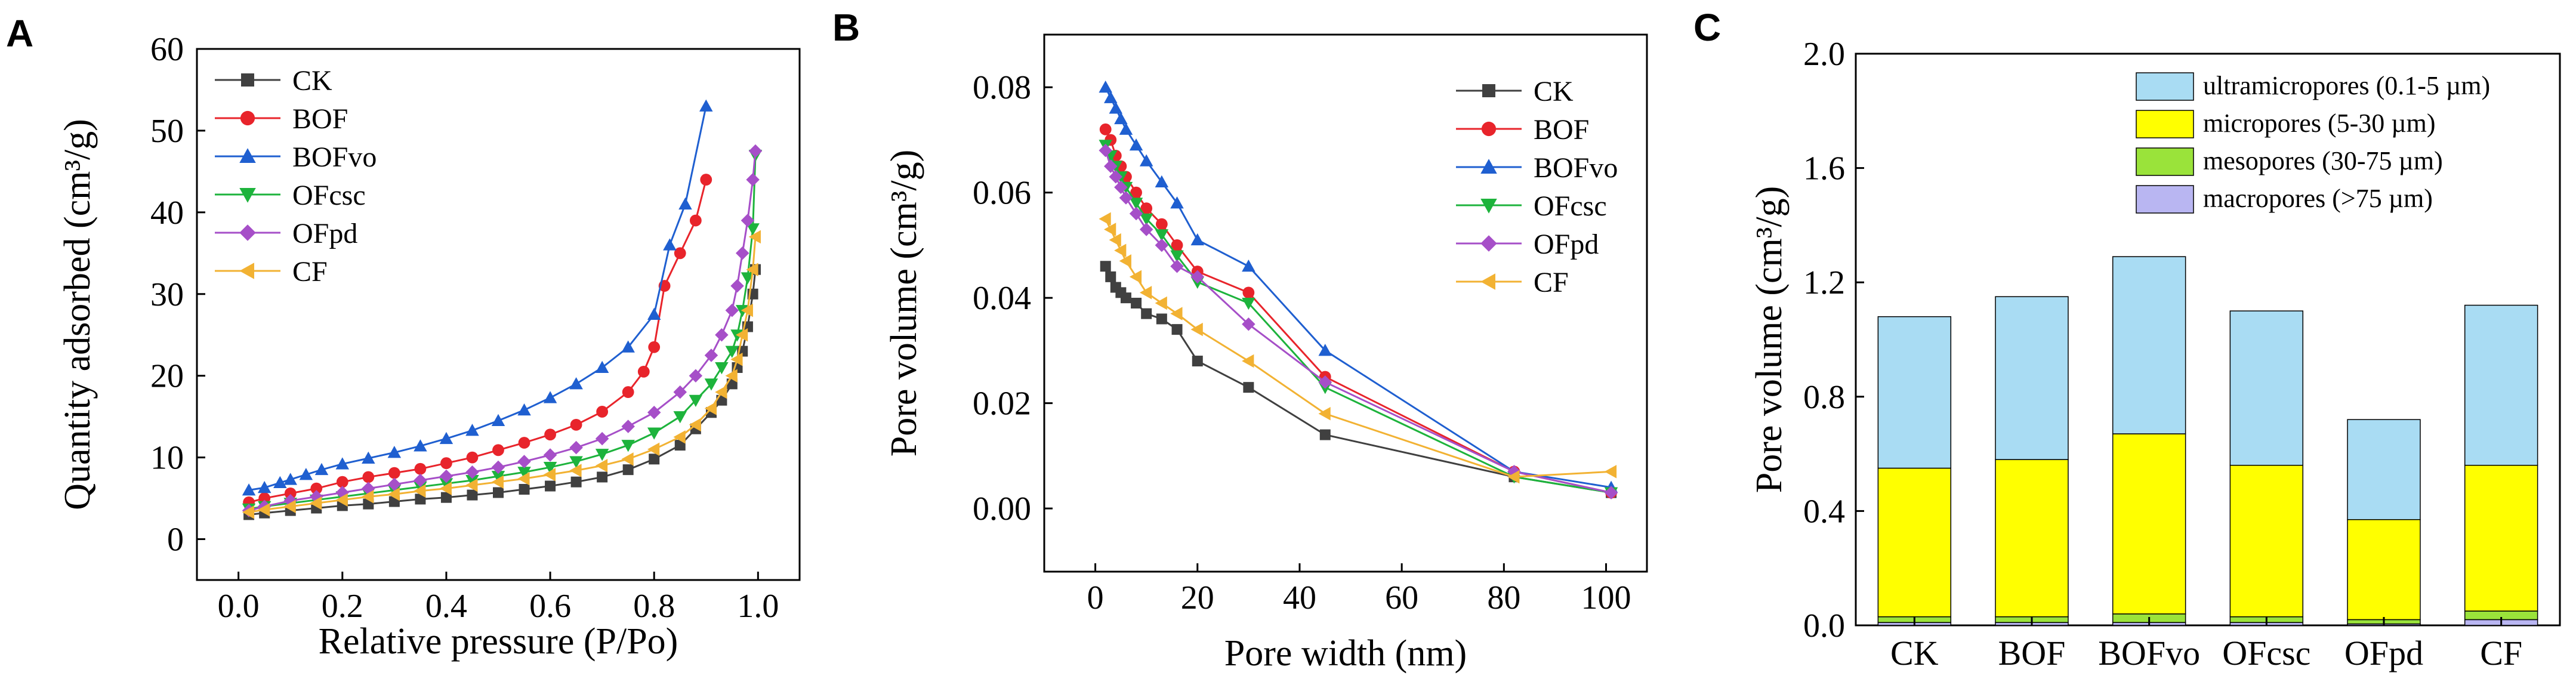 Image resolution: width=2576 pixels, height=688 pixels. I want to click on panel-a-x-ticks: 0.0 0.2 0.4 0.6 0.8 1.0, so click(499, 598).